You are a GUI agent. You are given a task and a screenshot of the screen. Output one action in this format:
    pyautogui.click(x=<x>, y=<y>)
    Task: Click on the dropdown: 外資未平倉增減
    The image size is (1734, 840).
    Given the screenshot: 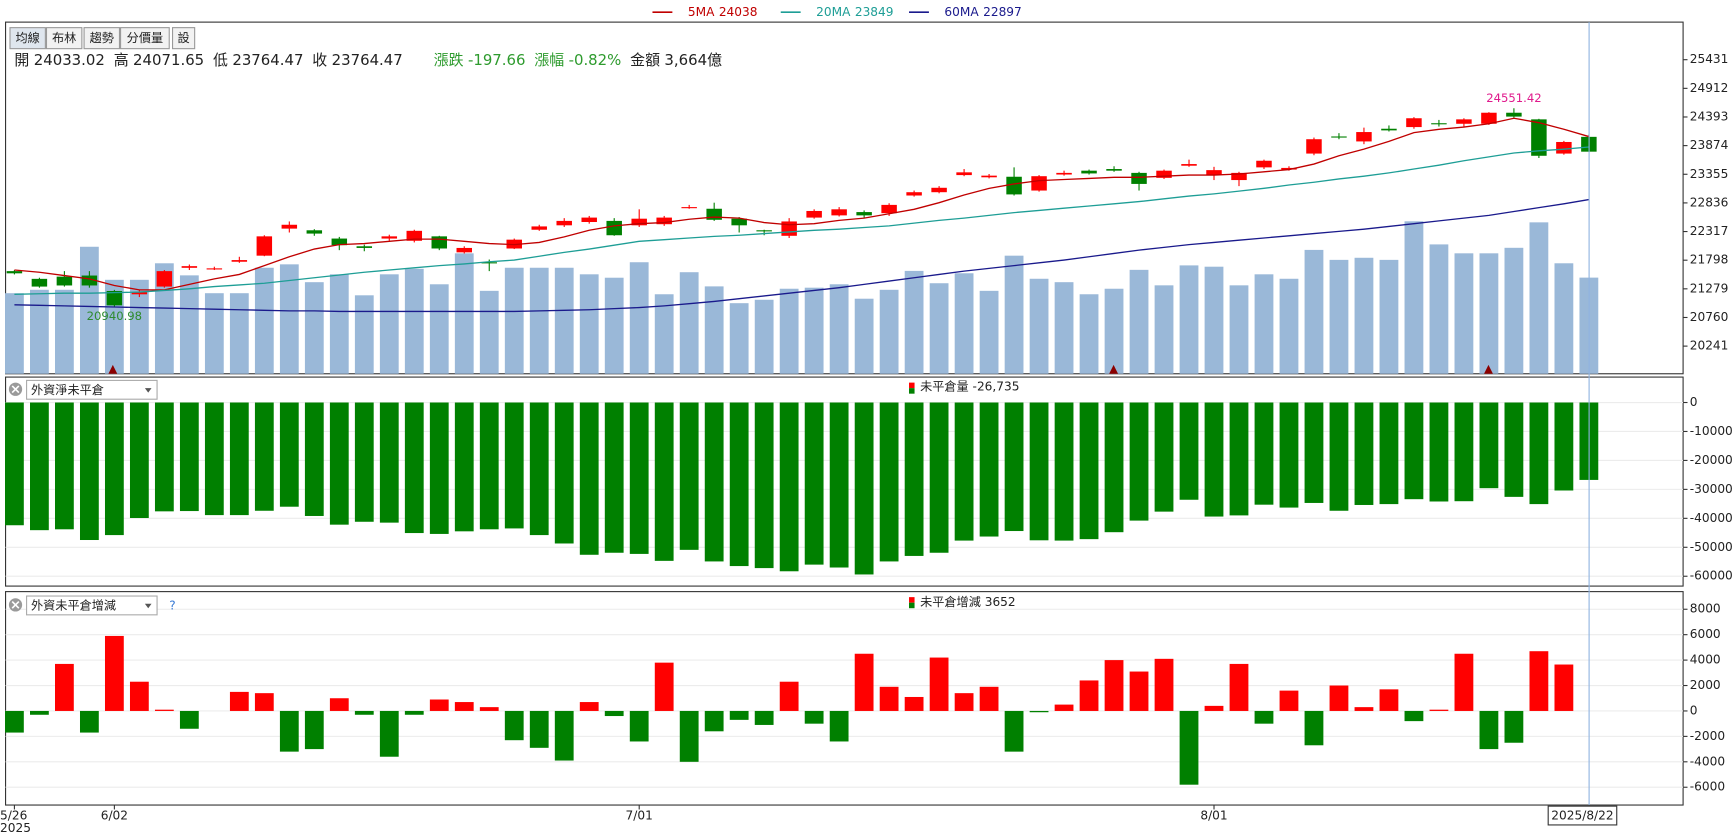 What is the action you would take?
    pyautogui.click(x=92, y=605)
    